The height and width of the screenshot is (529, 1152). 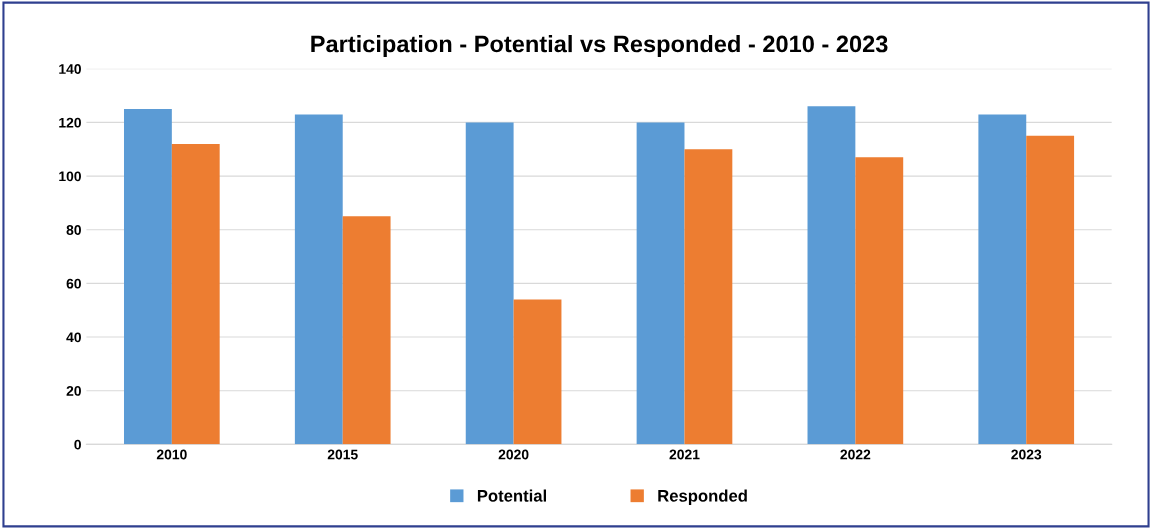 What do you see at coordinates (73, 283) in the screenshot?
I see `y-tick-label: 60` at bounding box center [73, 283].